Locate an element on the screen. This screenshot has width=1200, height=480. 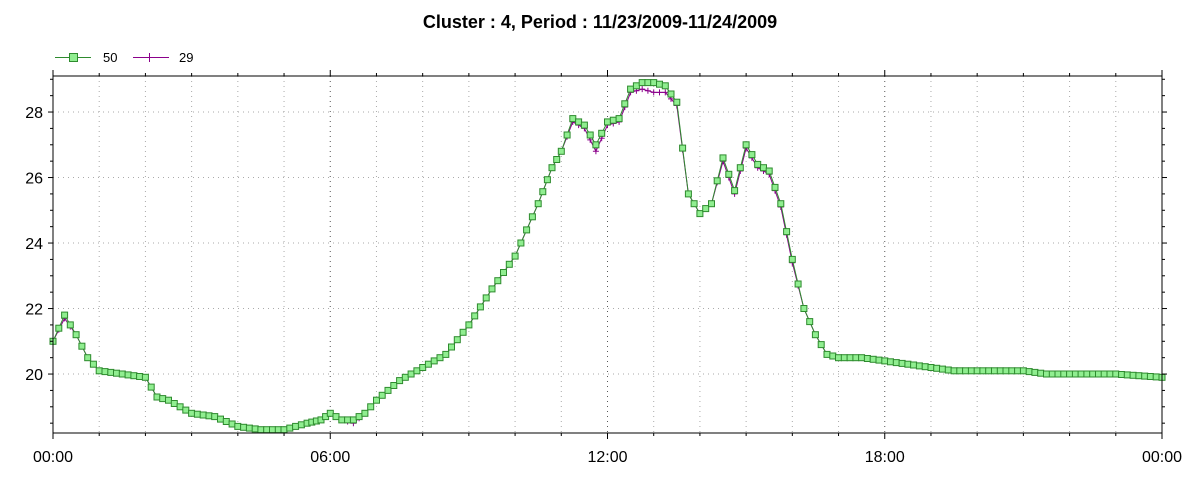
x-tick-label: 18:00 is located at coordinates (885, 457).